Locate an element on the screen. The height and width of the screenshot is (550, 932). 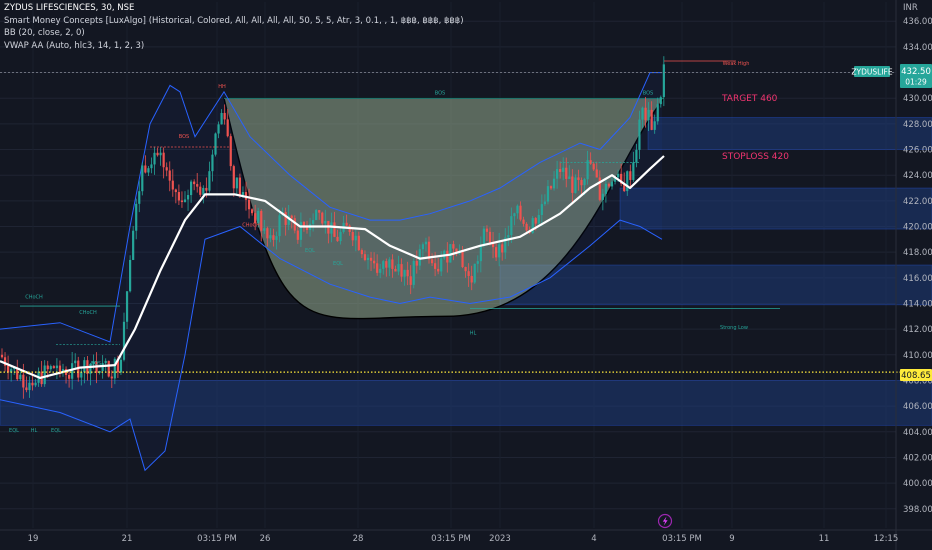
stoploss-label: STOPLOSS 420 is located at coordinates (755, 157).